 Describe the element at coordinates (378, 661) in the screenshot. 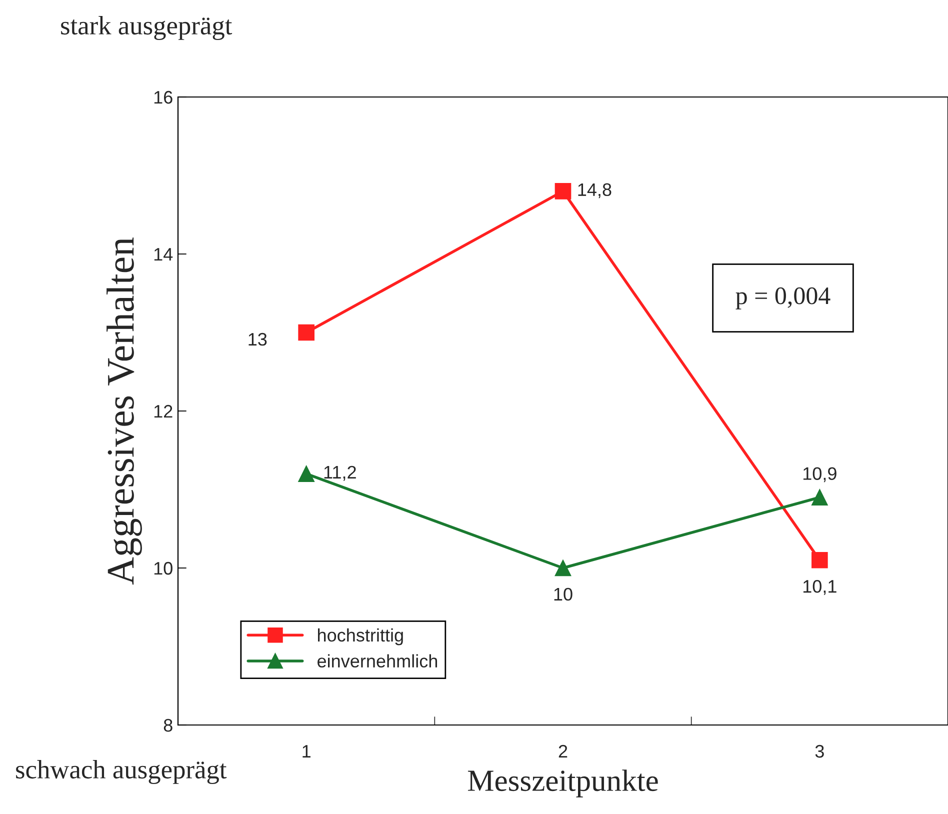

I see `legend-label: einvernehmlich` at that location.